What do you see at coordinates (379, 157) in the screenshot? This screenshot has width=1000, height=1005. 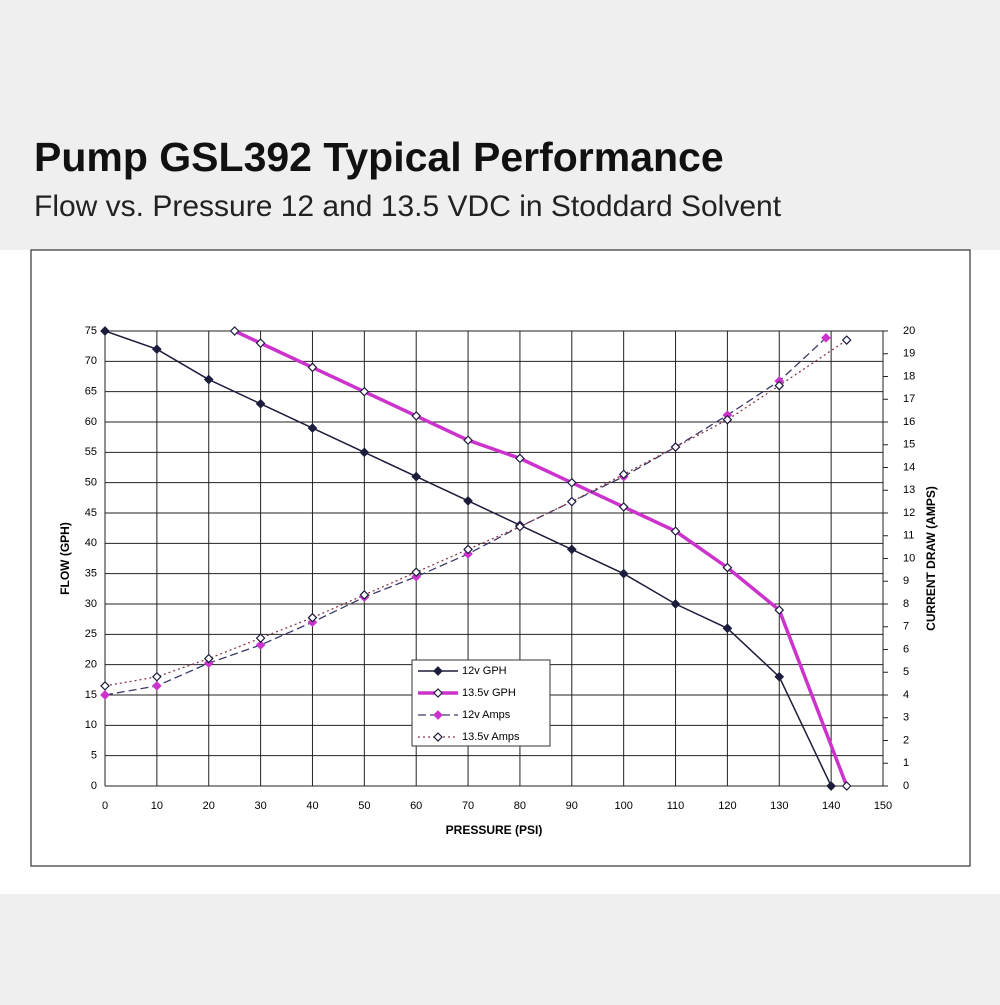 I see `page-title: Pump GSL392 Typical Performance` at bounding box center [379, 157].